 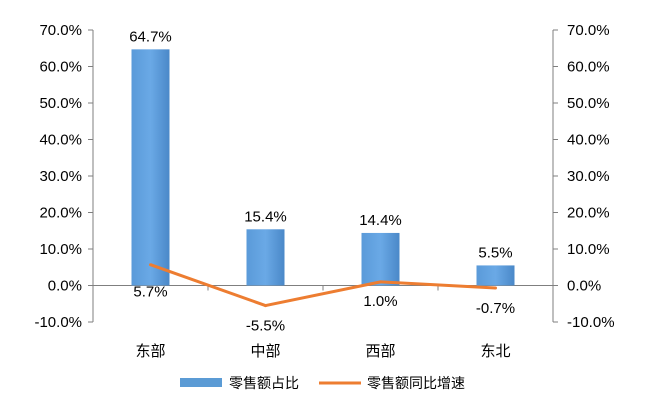 What do you see at coordinates (495, 252) in the screenshot?
I see `bar-data-label: 5.5%` at bounding box center [495, 252].